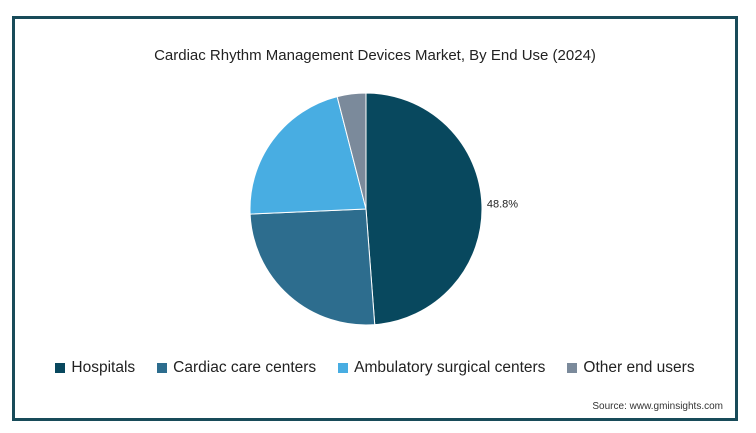 The image size is (756, 433). Describe the element at coordinates (351, 151) in the screenshot. I see `pie-slice-other-end-users` at that location.